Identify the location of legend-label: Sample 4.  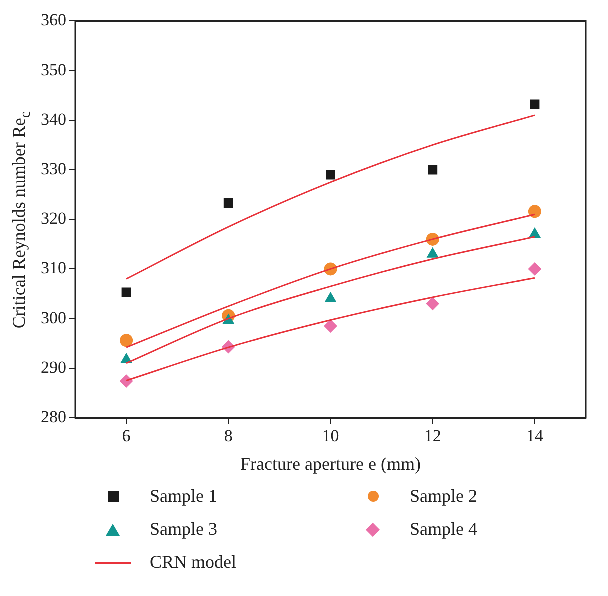
(444, 529).